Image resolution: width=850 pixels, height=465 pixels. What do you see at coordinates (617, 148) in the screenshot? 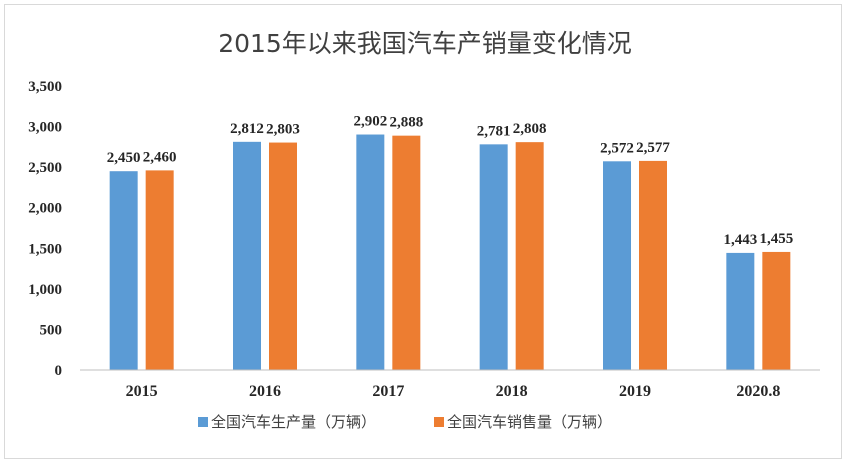
I see `data-label: 2,572` at bounding box center [617, 148].